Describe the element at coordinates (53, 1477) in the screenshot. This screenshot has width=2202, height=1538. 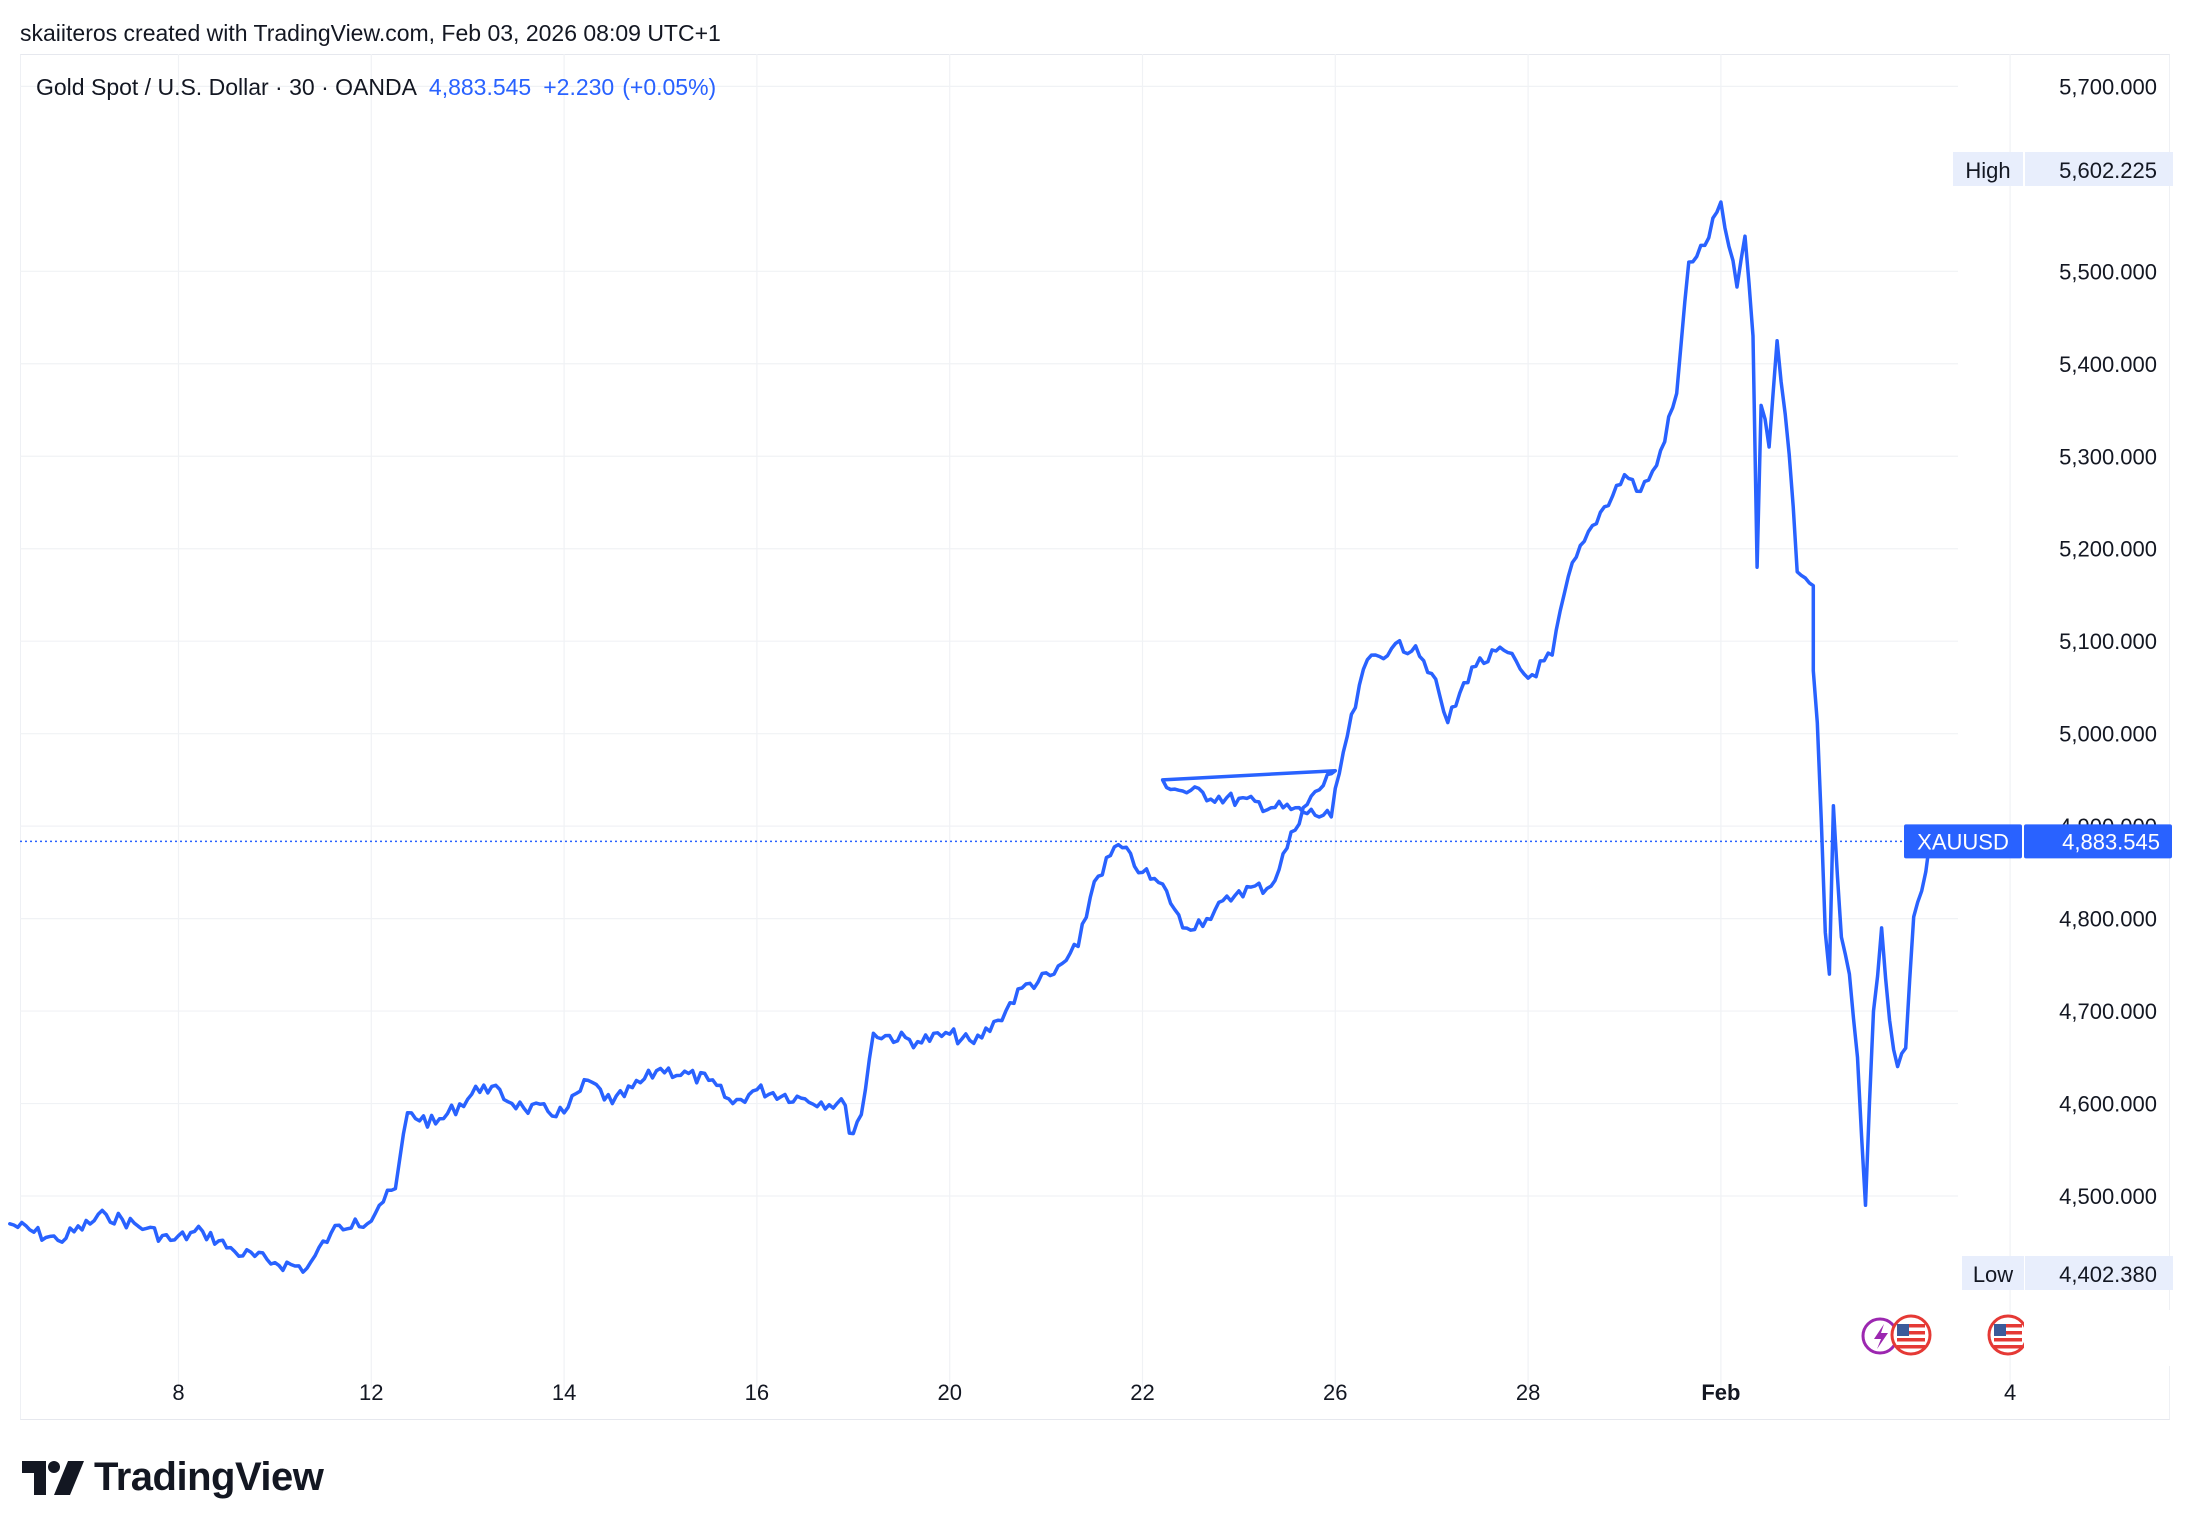
I see `tradingview-logo-icon` at that location.